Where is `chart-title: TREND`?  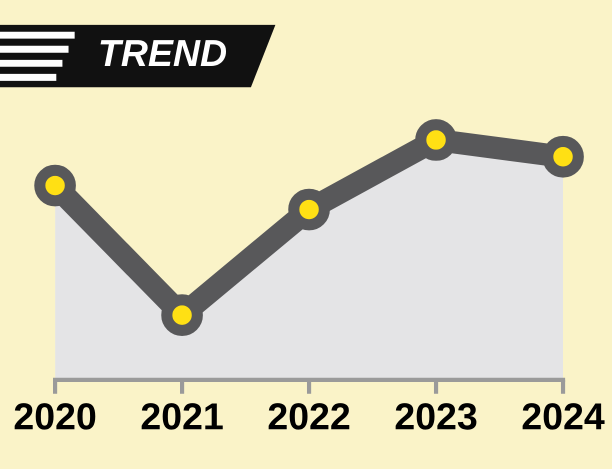
chart-title: TREND is located at coordinates (163, 53).